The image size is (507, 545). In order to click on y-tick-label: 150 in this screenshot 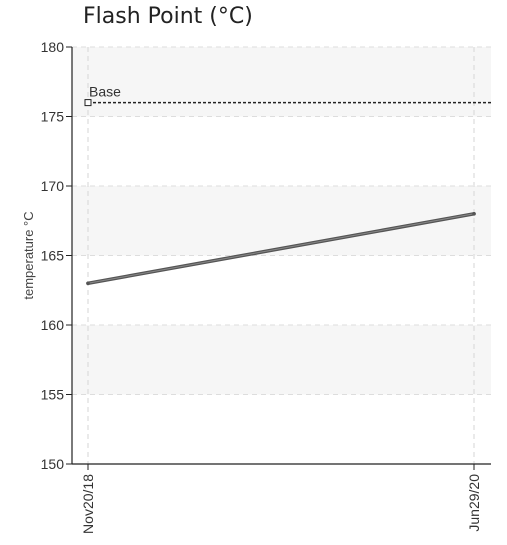, I will do `click(53, 464)`.